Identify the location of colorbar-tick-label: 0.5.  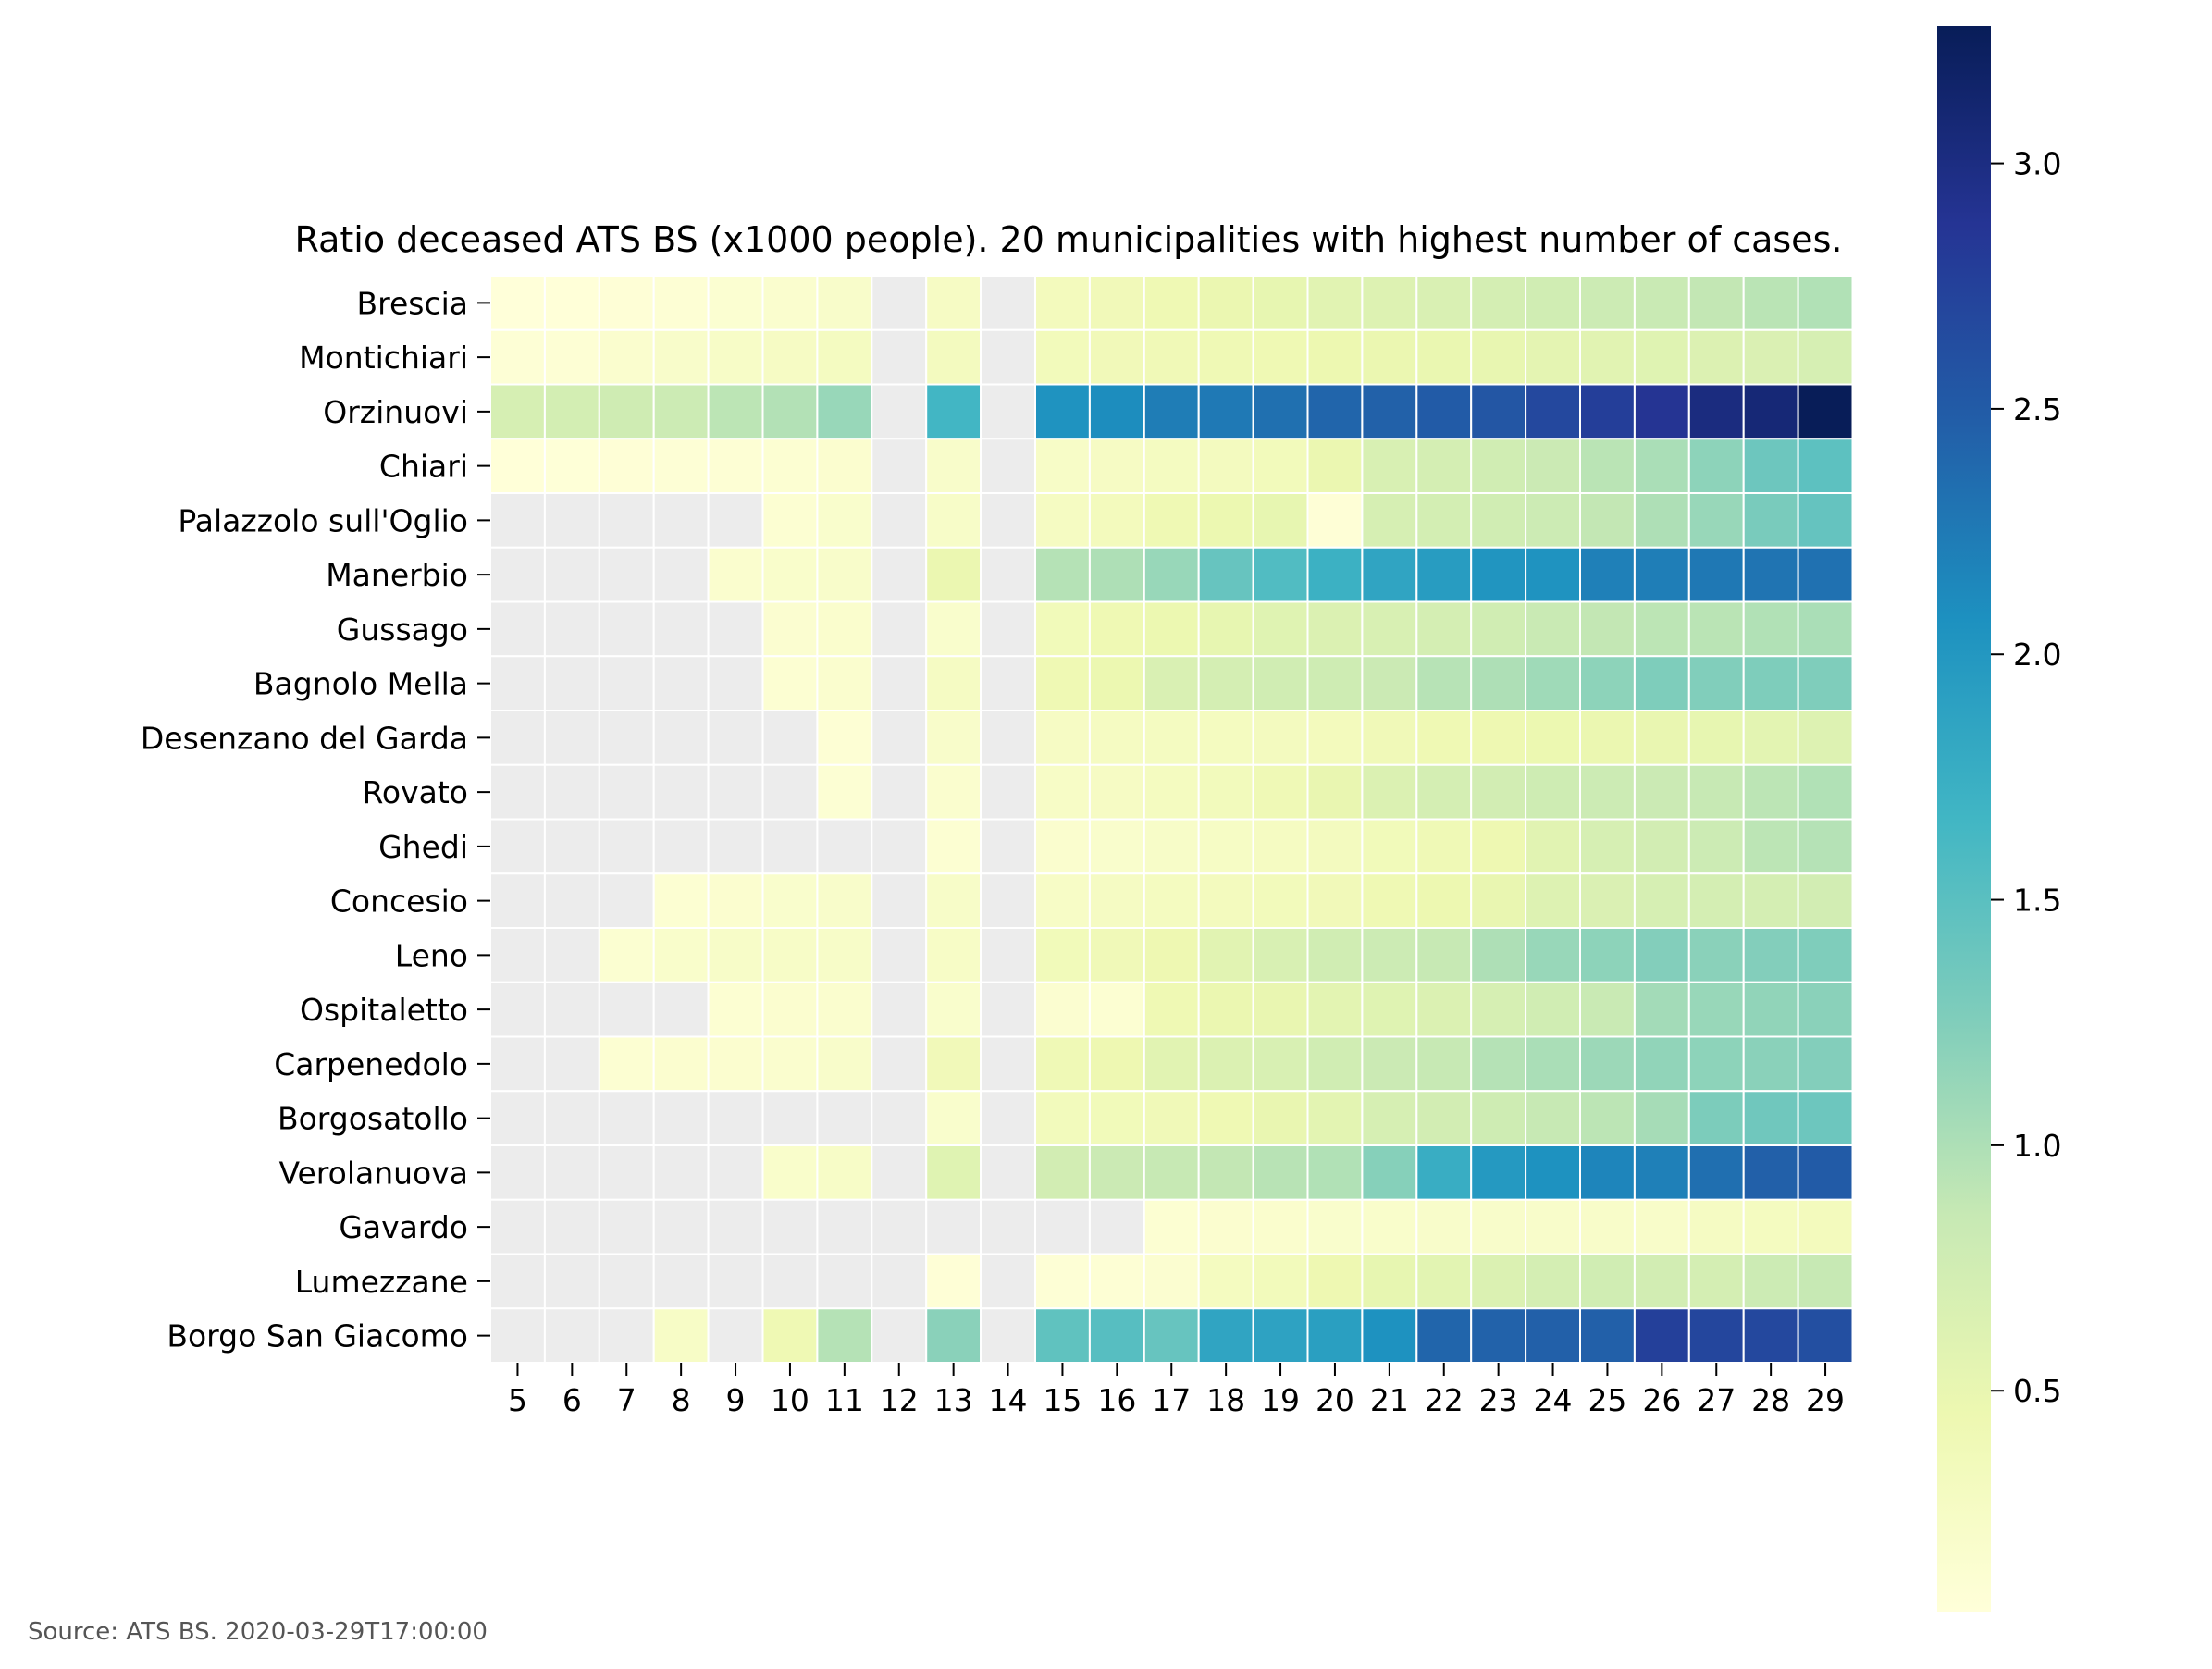
(2037, 1391).